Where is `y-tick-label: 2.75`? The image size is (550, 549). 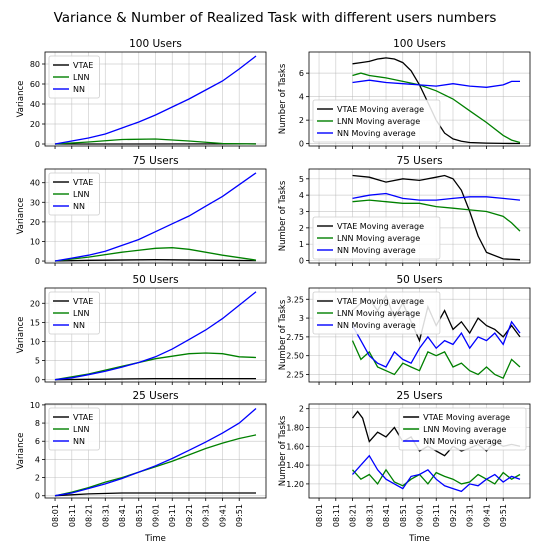 y-tick-label: 2.75 is located at coordinates (295, 337).